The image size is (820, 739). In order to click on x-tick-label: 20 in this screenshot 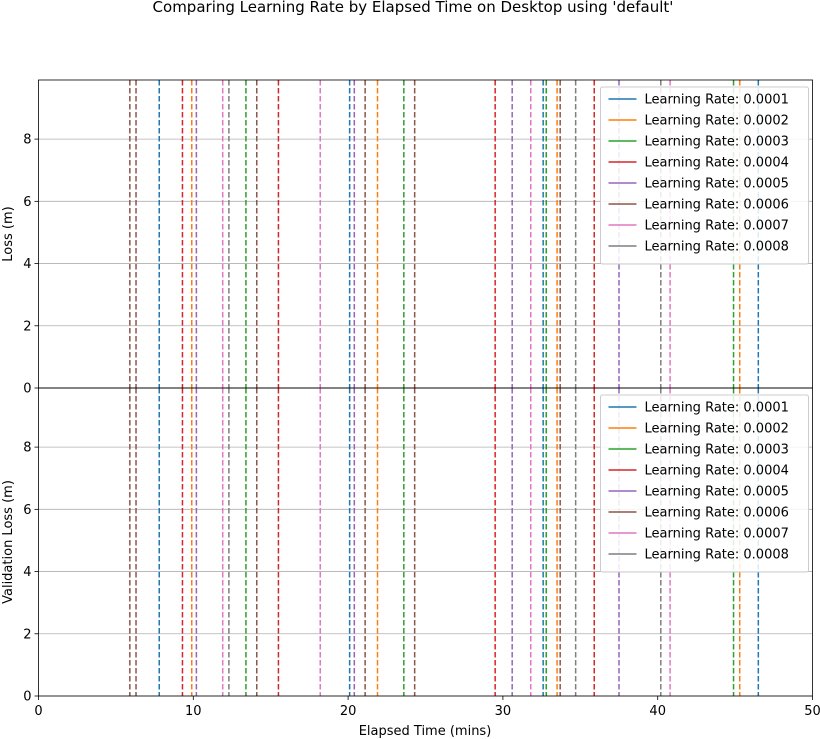, I will do `click(348, 711)`.